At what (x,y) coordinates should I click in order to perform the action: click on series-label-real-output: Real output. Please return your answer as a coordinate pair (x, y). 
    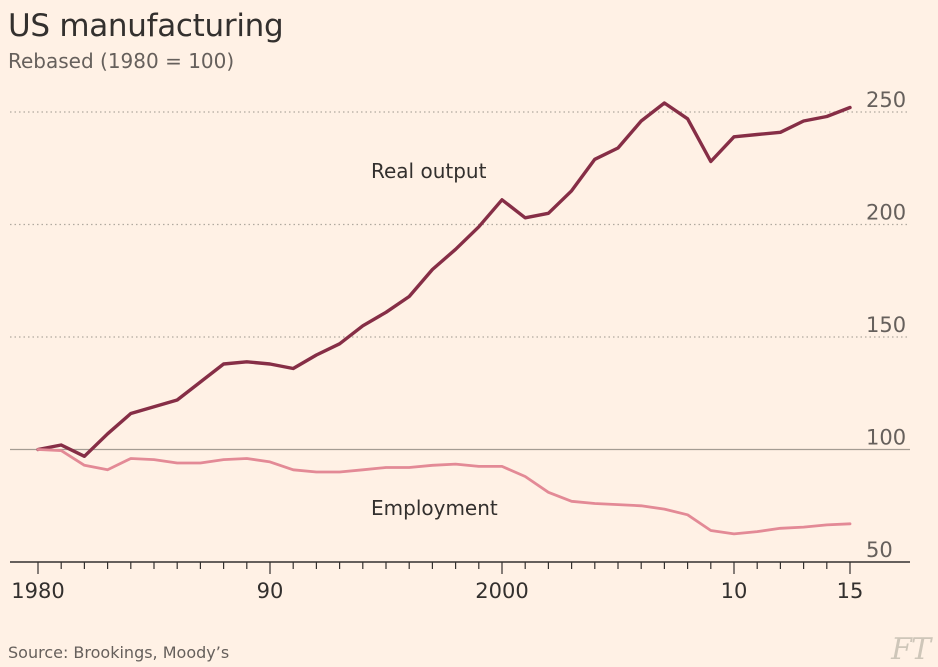
    Looking at the image, I should click on (429, 171).